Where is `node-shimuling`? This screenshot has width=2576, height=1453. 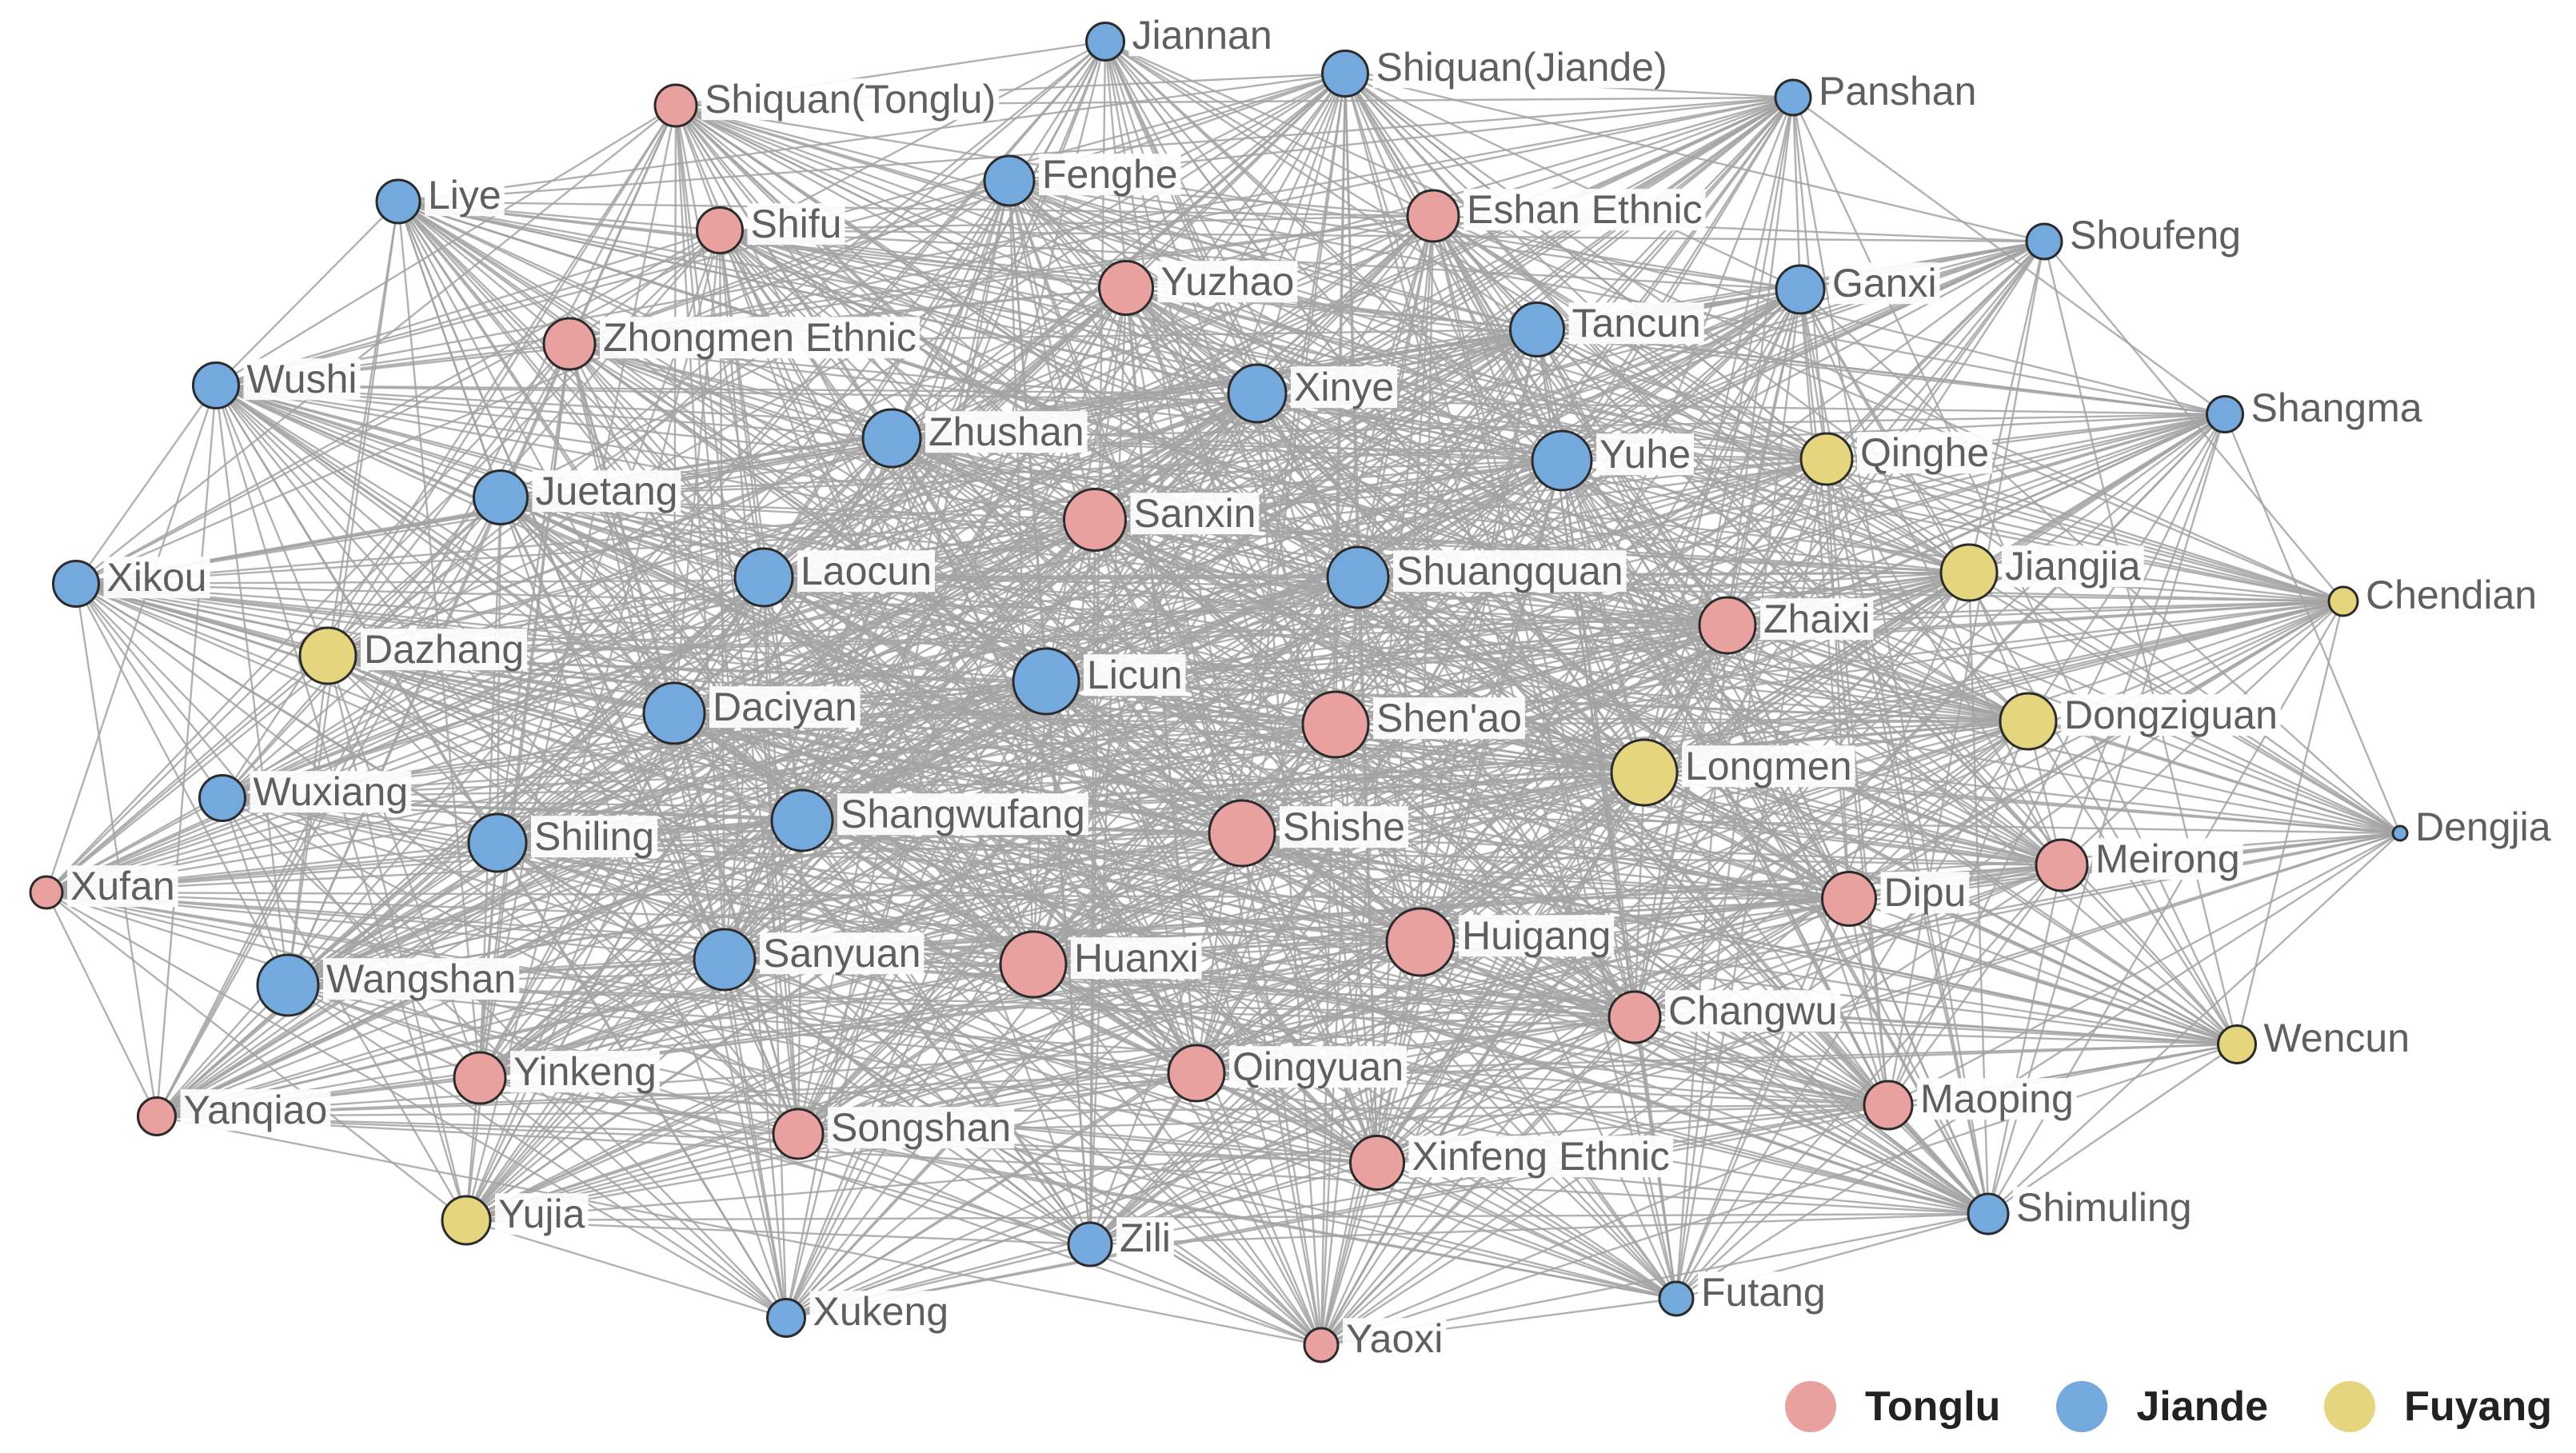 node-shimuling is located at coordinates (1989, 1213).